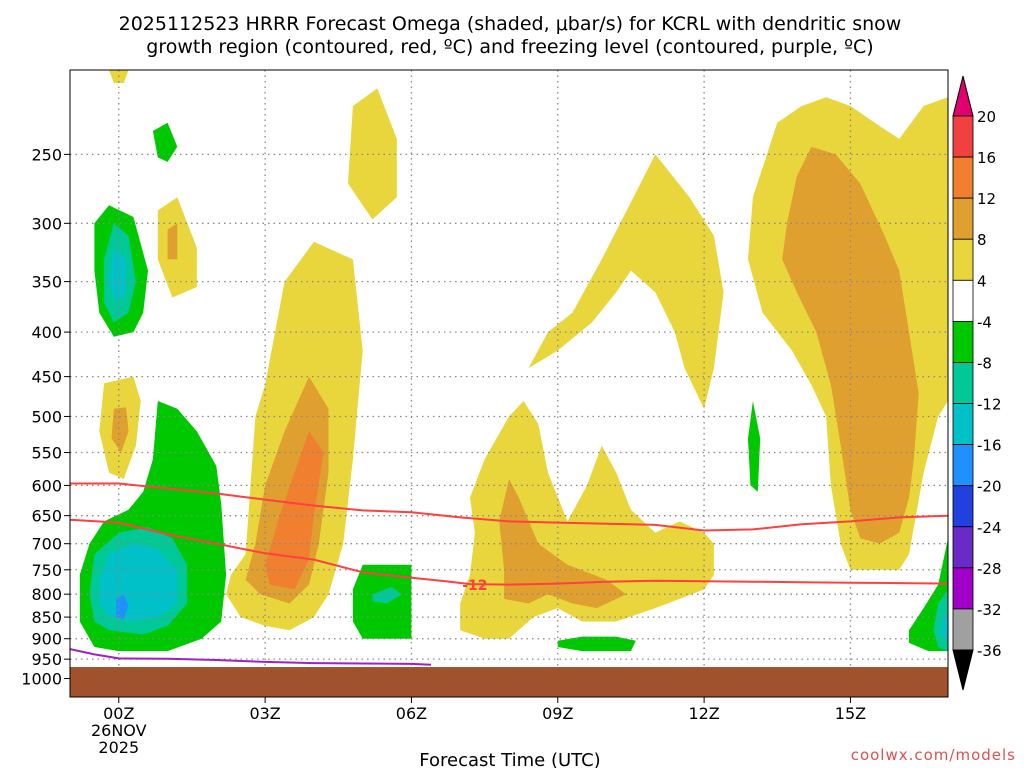 Image resolution: width=1024 pixels, height=768 pixels. I want to click on y-tick-label: 550, so click(46, 453).